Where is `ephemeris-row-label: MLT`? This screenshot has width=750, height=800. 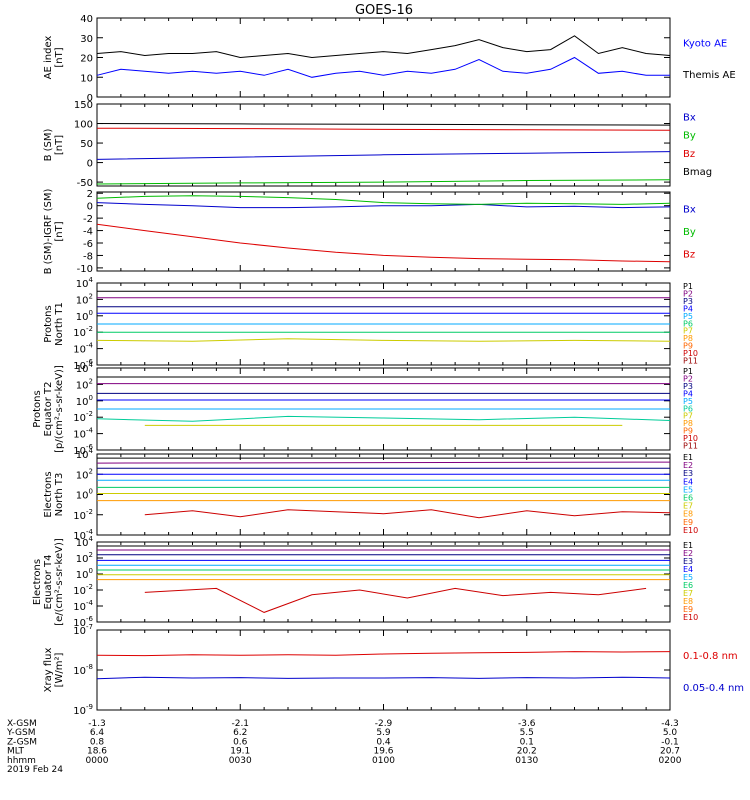 ephemeris-row-label: MLT is located at coordinates (16, 752).